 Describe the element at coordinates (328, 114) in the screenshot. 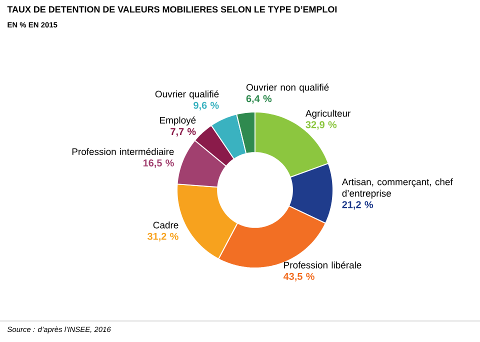

I see `slice-label: Agriculteur` at that location.